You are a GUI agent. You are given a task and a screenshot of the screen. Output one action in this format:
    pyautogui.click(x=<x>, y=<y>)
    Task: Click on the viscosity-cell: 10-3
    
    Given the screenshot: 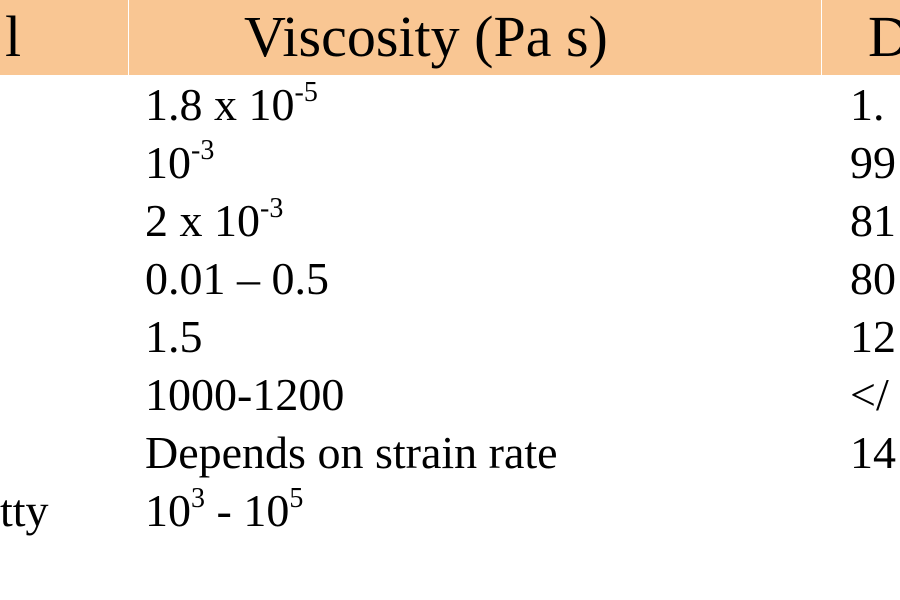 What is the action you would take?
    pyautogui.click(x=179, y=162)
    